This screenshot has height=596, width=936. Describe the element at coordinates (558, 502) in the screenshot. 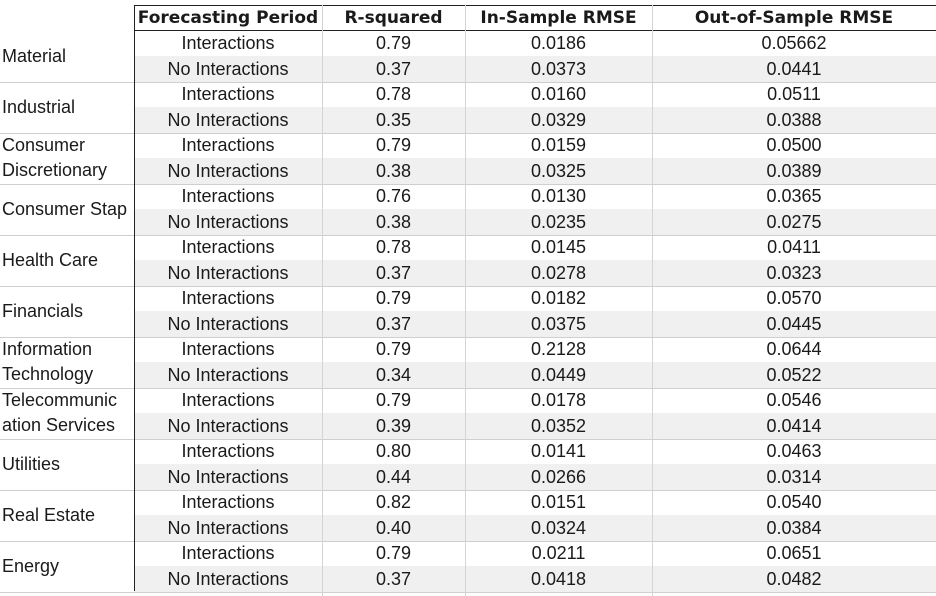

I see `in-sample-rmse-cell: 0.0151` at that location.